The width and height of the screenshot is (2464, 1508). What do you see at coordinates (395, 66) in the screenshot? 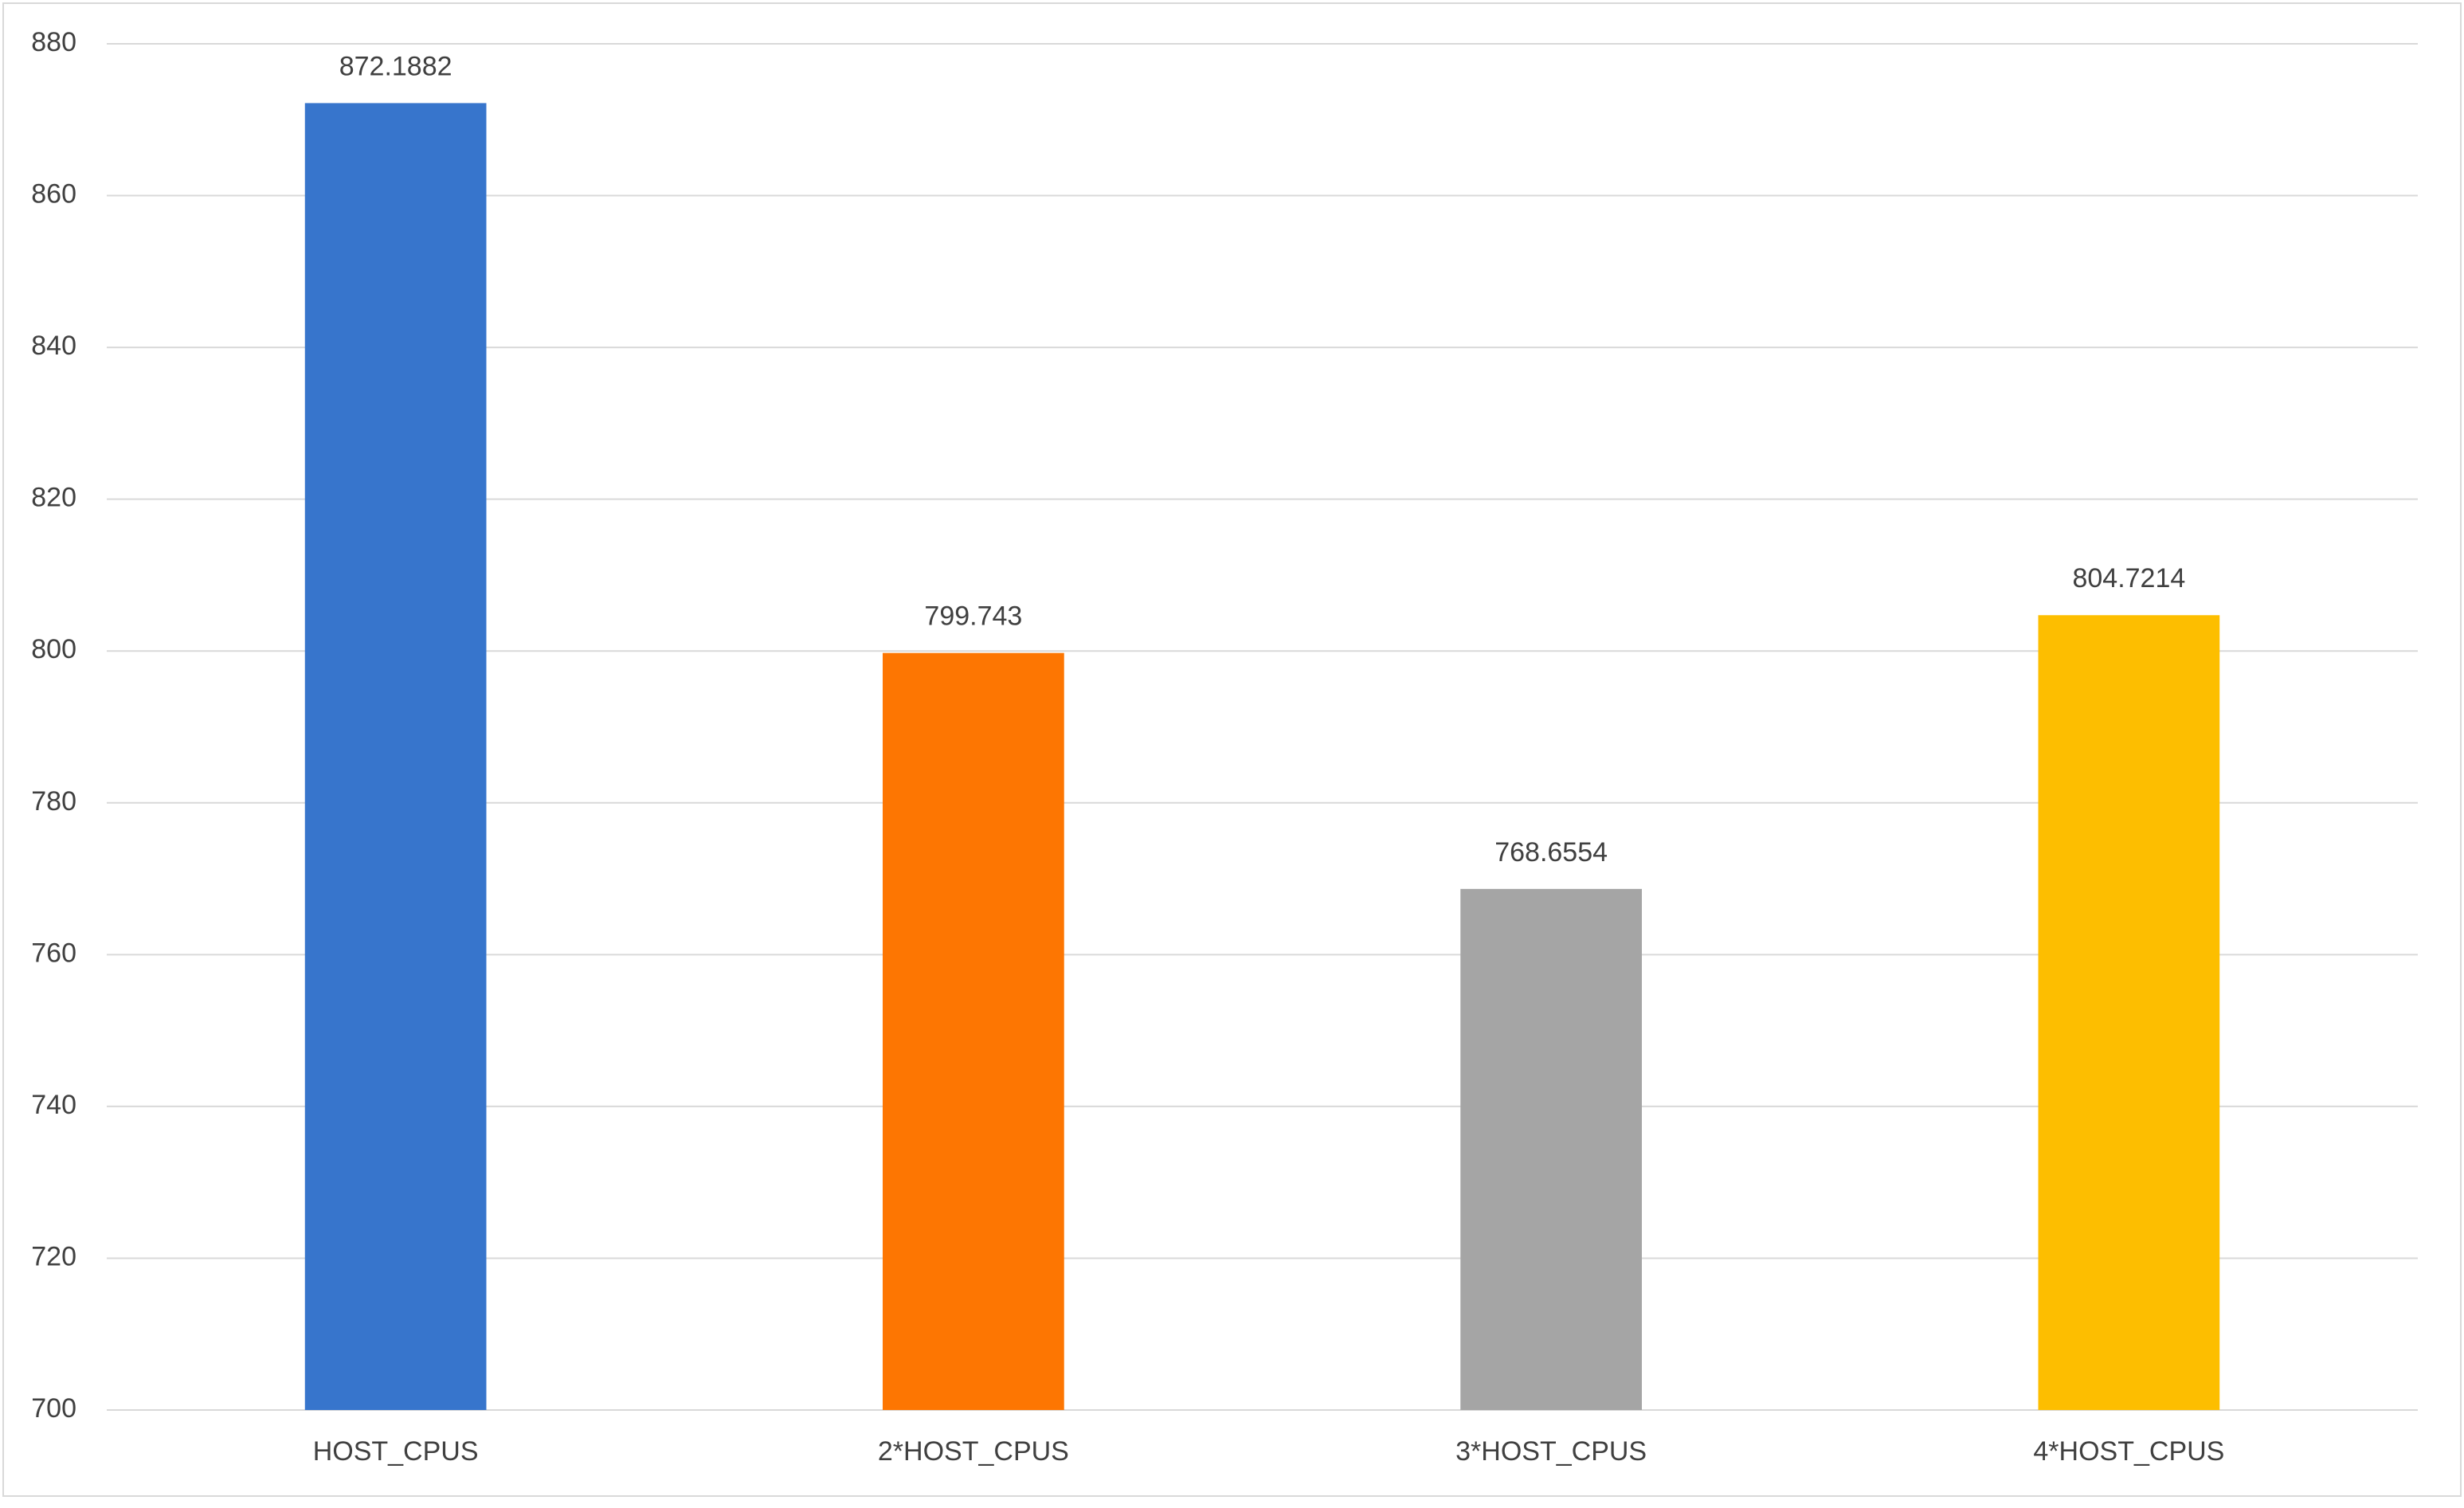
I see `data-label: 872.1882` at bounding box center [395, 66].